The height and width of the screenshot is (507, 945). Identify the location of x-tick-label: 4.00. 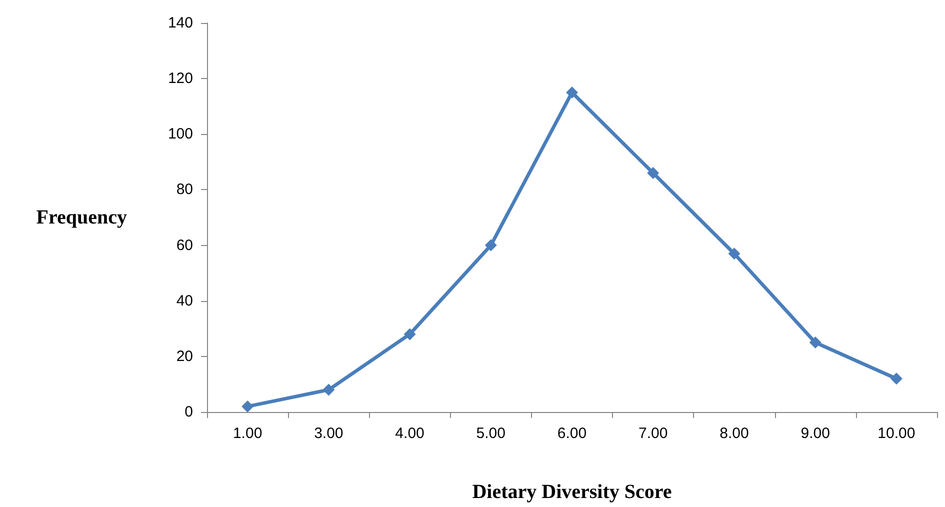
(409, 433).